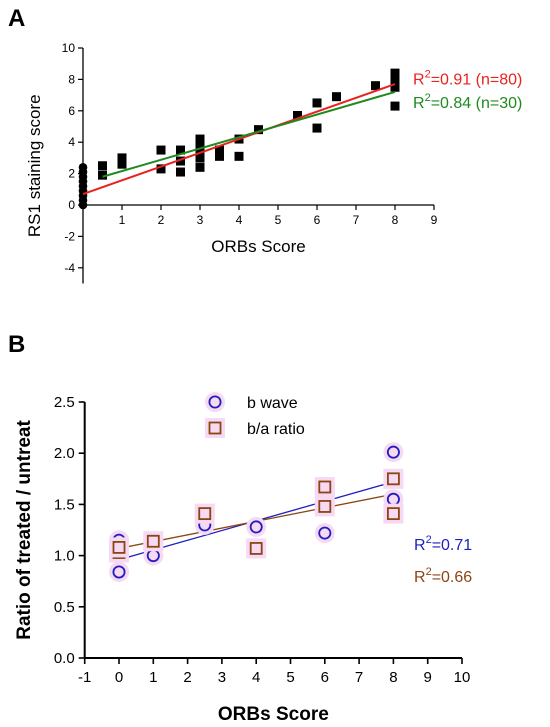 The width and height of the screenshot is (550, 727). Describe the element at coordinates (462, 677) in the screenshot. I see `x-tick-label-b: 10` at that location.